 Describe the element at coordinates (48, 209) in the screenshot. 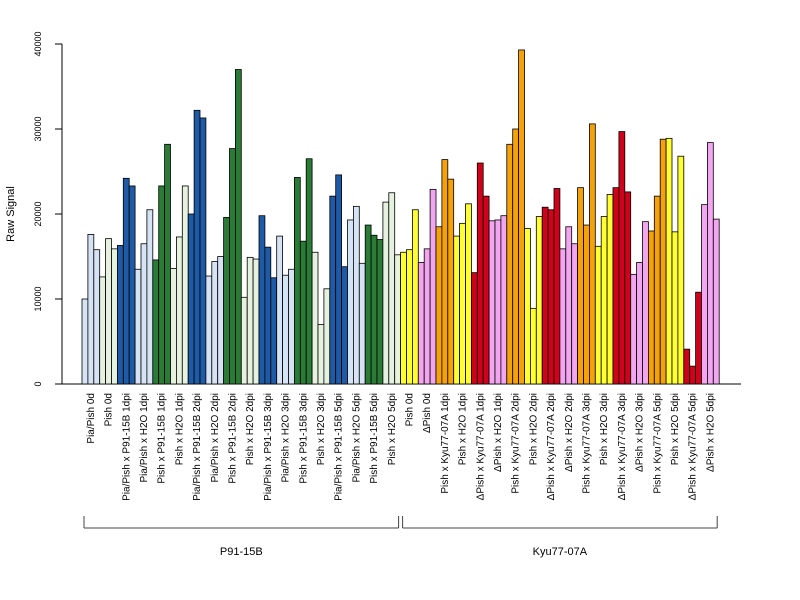

I see `y-axis: 0 10000 20000 30000 40000` at that location.